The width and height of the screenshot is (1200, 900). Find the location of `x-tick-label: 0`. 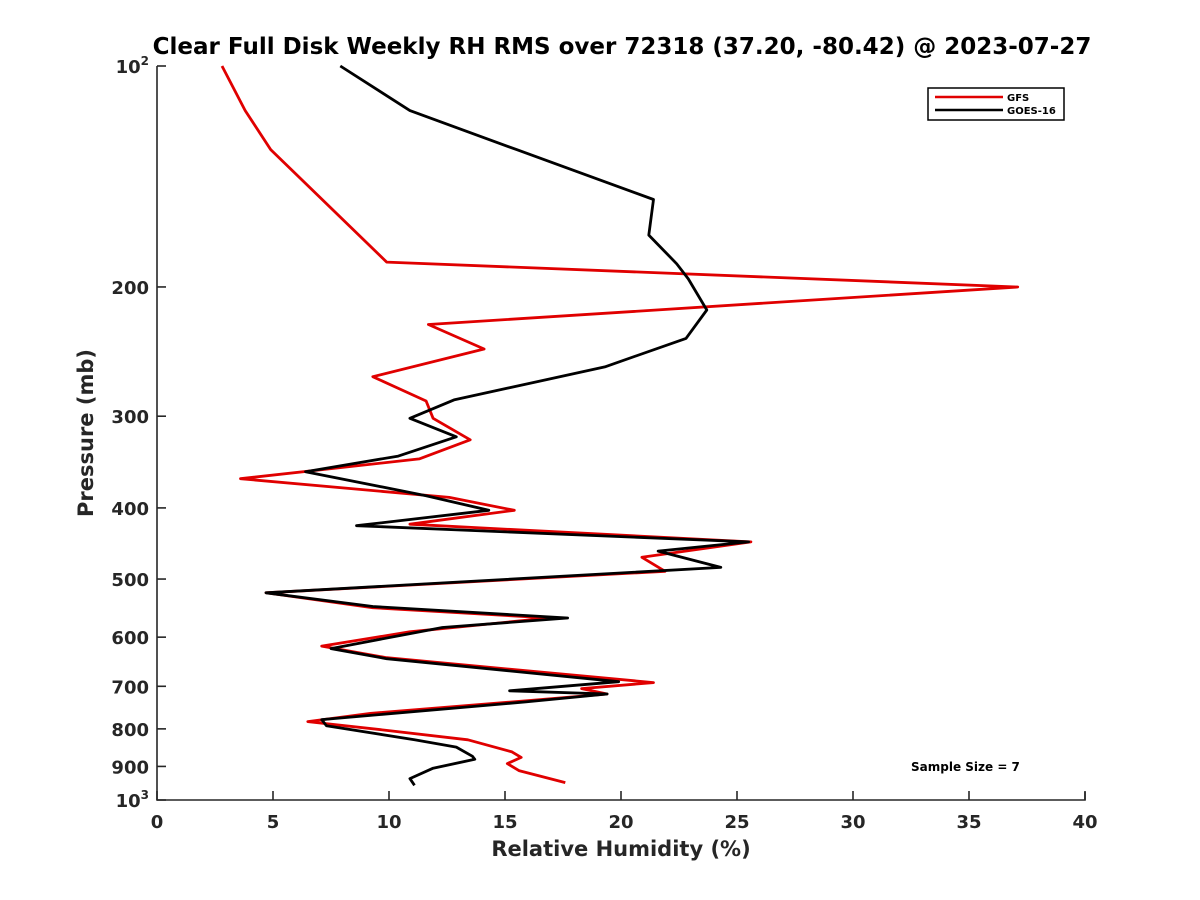

x-tick-label: 0 is located at coordinates (157, 822).